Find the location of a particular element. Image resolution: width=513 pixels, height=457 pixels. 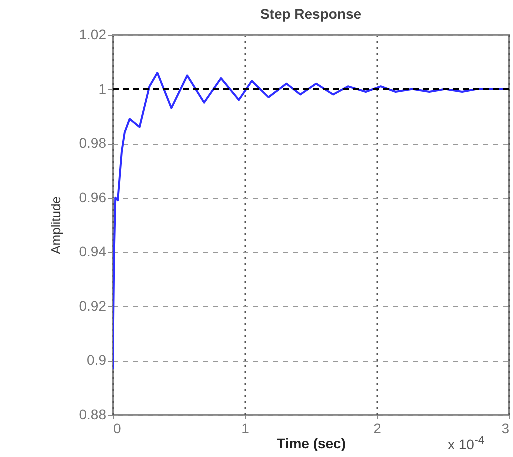

y-tick-label: 0.96 is located at coordinates (93, 197).